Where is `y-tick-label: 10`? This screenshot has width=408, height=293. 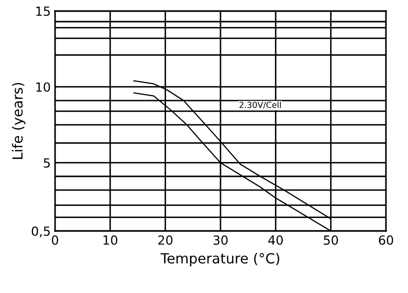
y-tick-label: 10 is located at coordinates (43, 87).